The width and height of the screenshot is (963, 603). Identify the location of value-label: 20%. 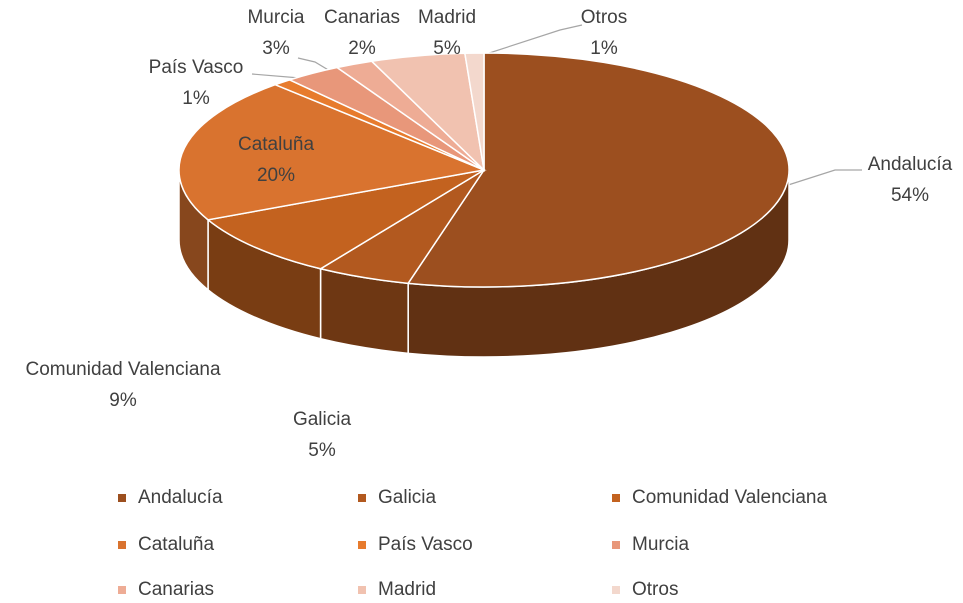
(276, 175).